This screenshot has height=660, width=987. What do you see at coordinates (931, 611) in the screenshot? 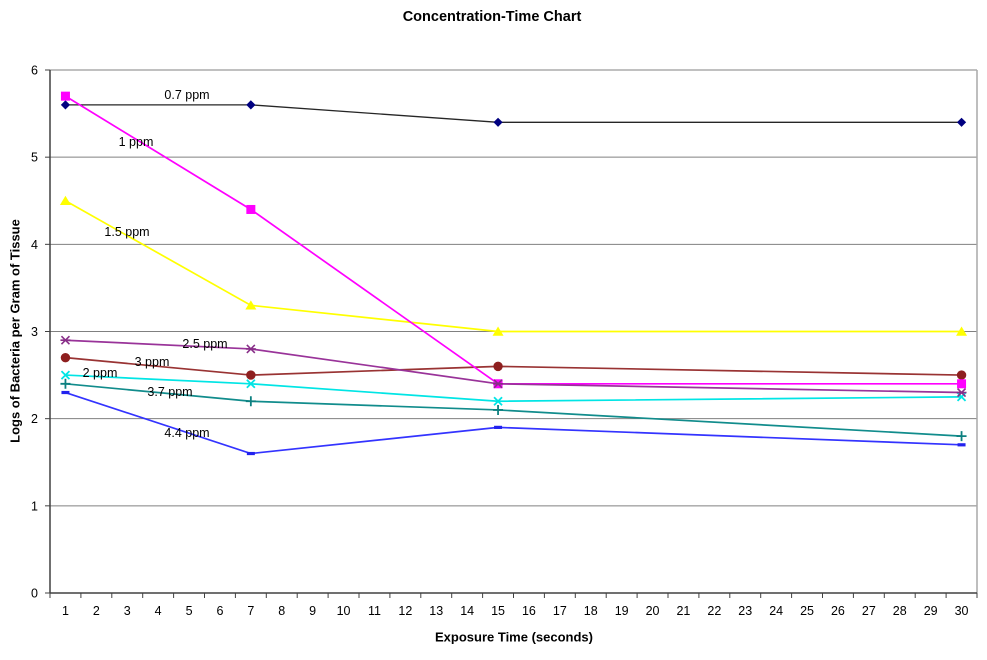
I see `x-tick-label-29: 29` at bounding box center [931, 611].